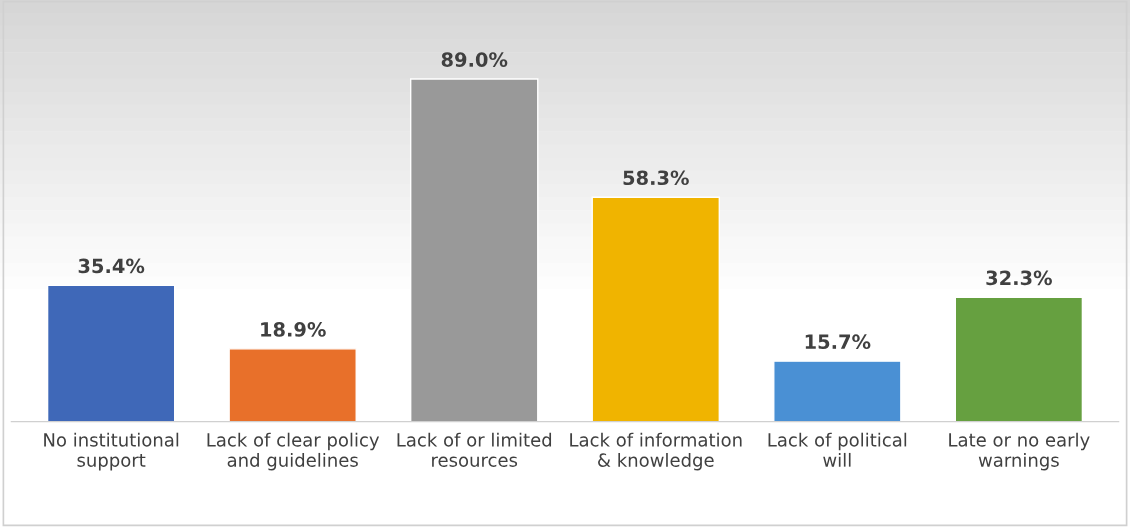  What do you see at coordinates (293, 451) in the screenshot?
I see `x-tick-label: Lack of clear policy and guidelines` at bounding box center [293, 451].